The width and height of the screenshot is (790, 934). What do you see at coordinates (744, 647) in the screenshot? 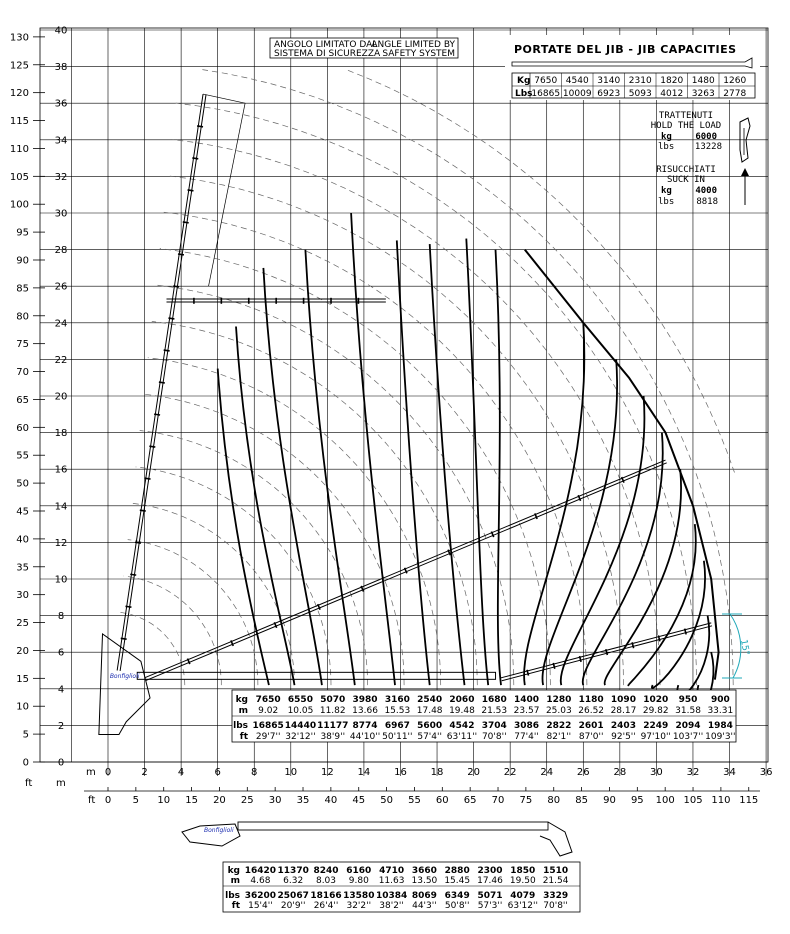
I see `angle-label: 15°` at bounding box center [744, 647].